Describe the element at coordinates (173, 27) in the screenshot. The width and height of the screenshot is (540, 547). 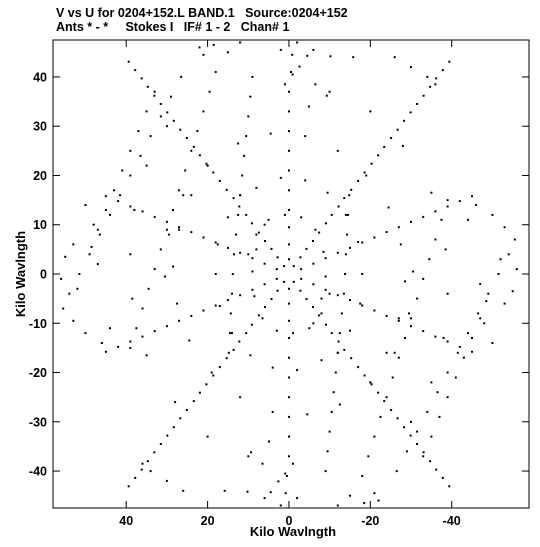
I see `plot-title-line-2: Ants * - * Stokes I IF# 1 - 2 Chan# 1` at that location.